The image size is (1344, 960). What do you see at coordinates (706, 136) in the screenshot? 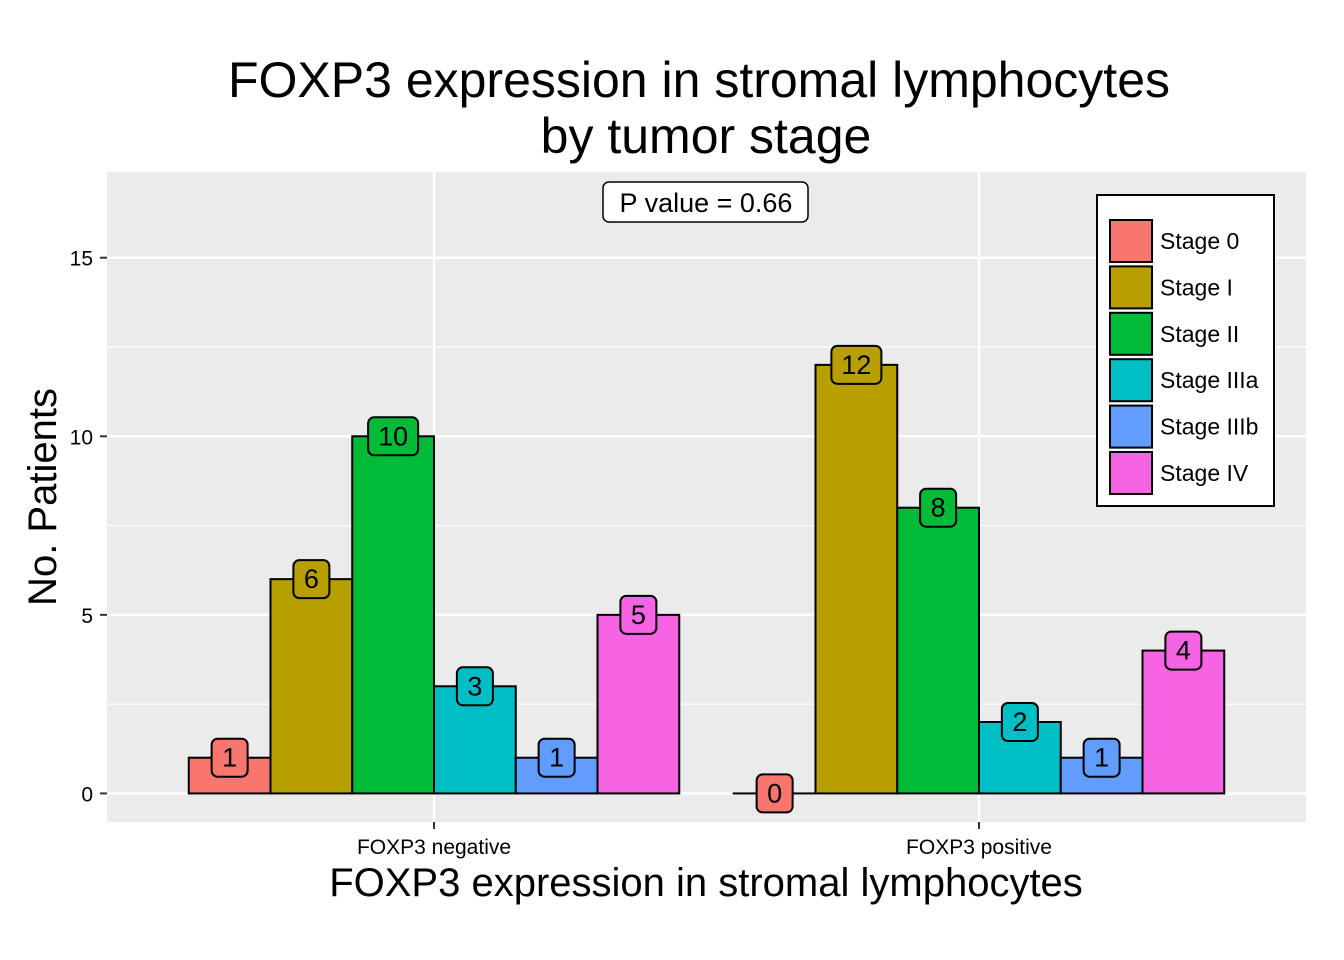
I see `chart-title-line-2: by tumor stage` at bounding box center [706, 136].